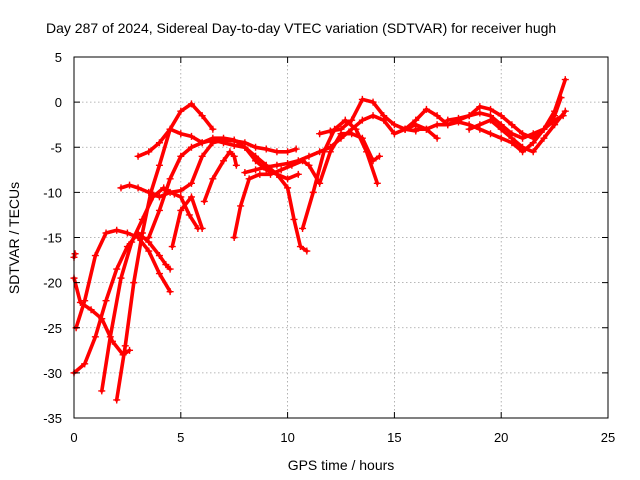 This screenshot has height=480, width=640. I want to click on series-pass-d, so click(123, 279).